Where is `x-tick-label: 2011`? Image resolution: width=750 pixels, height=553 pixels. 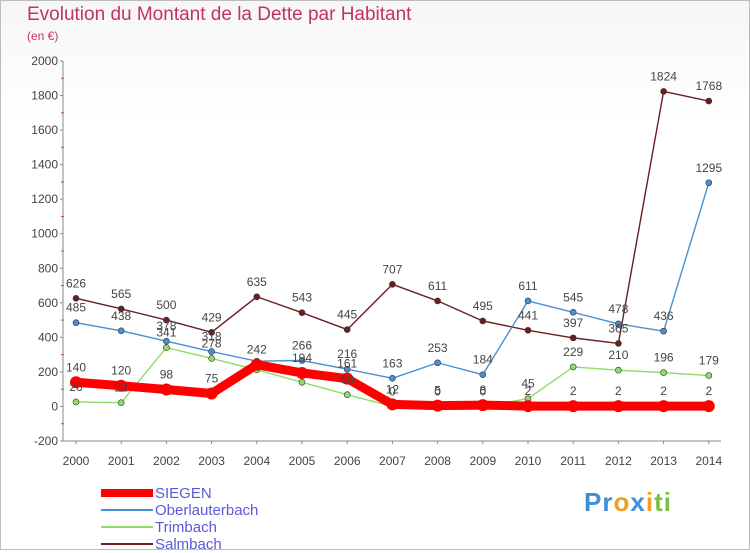 x-tick-label: 2011 is located at coordinates (573, 461).